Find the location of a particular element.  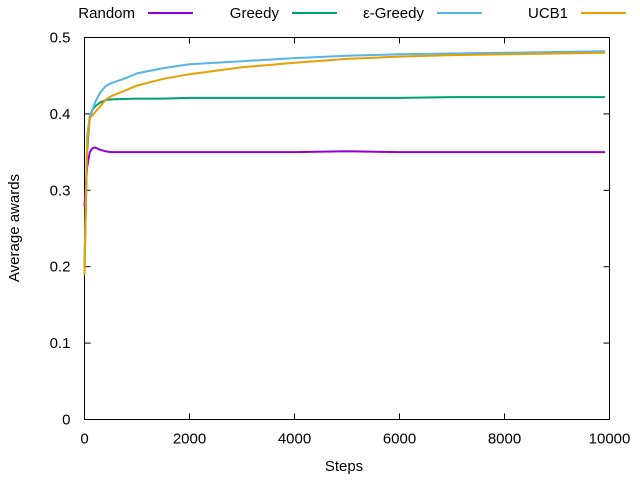

legend-label-ucb1: UCB1 is located at coordinates (548, 13).